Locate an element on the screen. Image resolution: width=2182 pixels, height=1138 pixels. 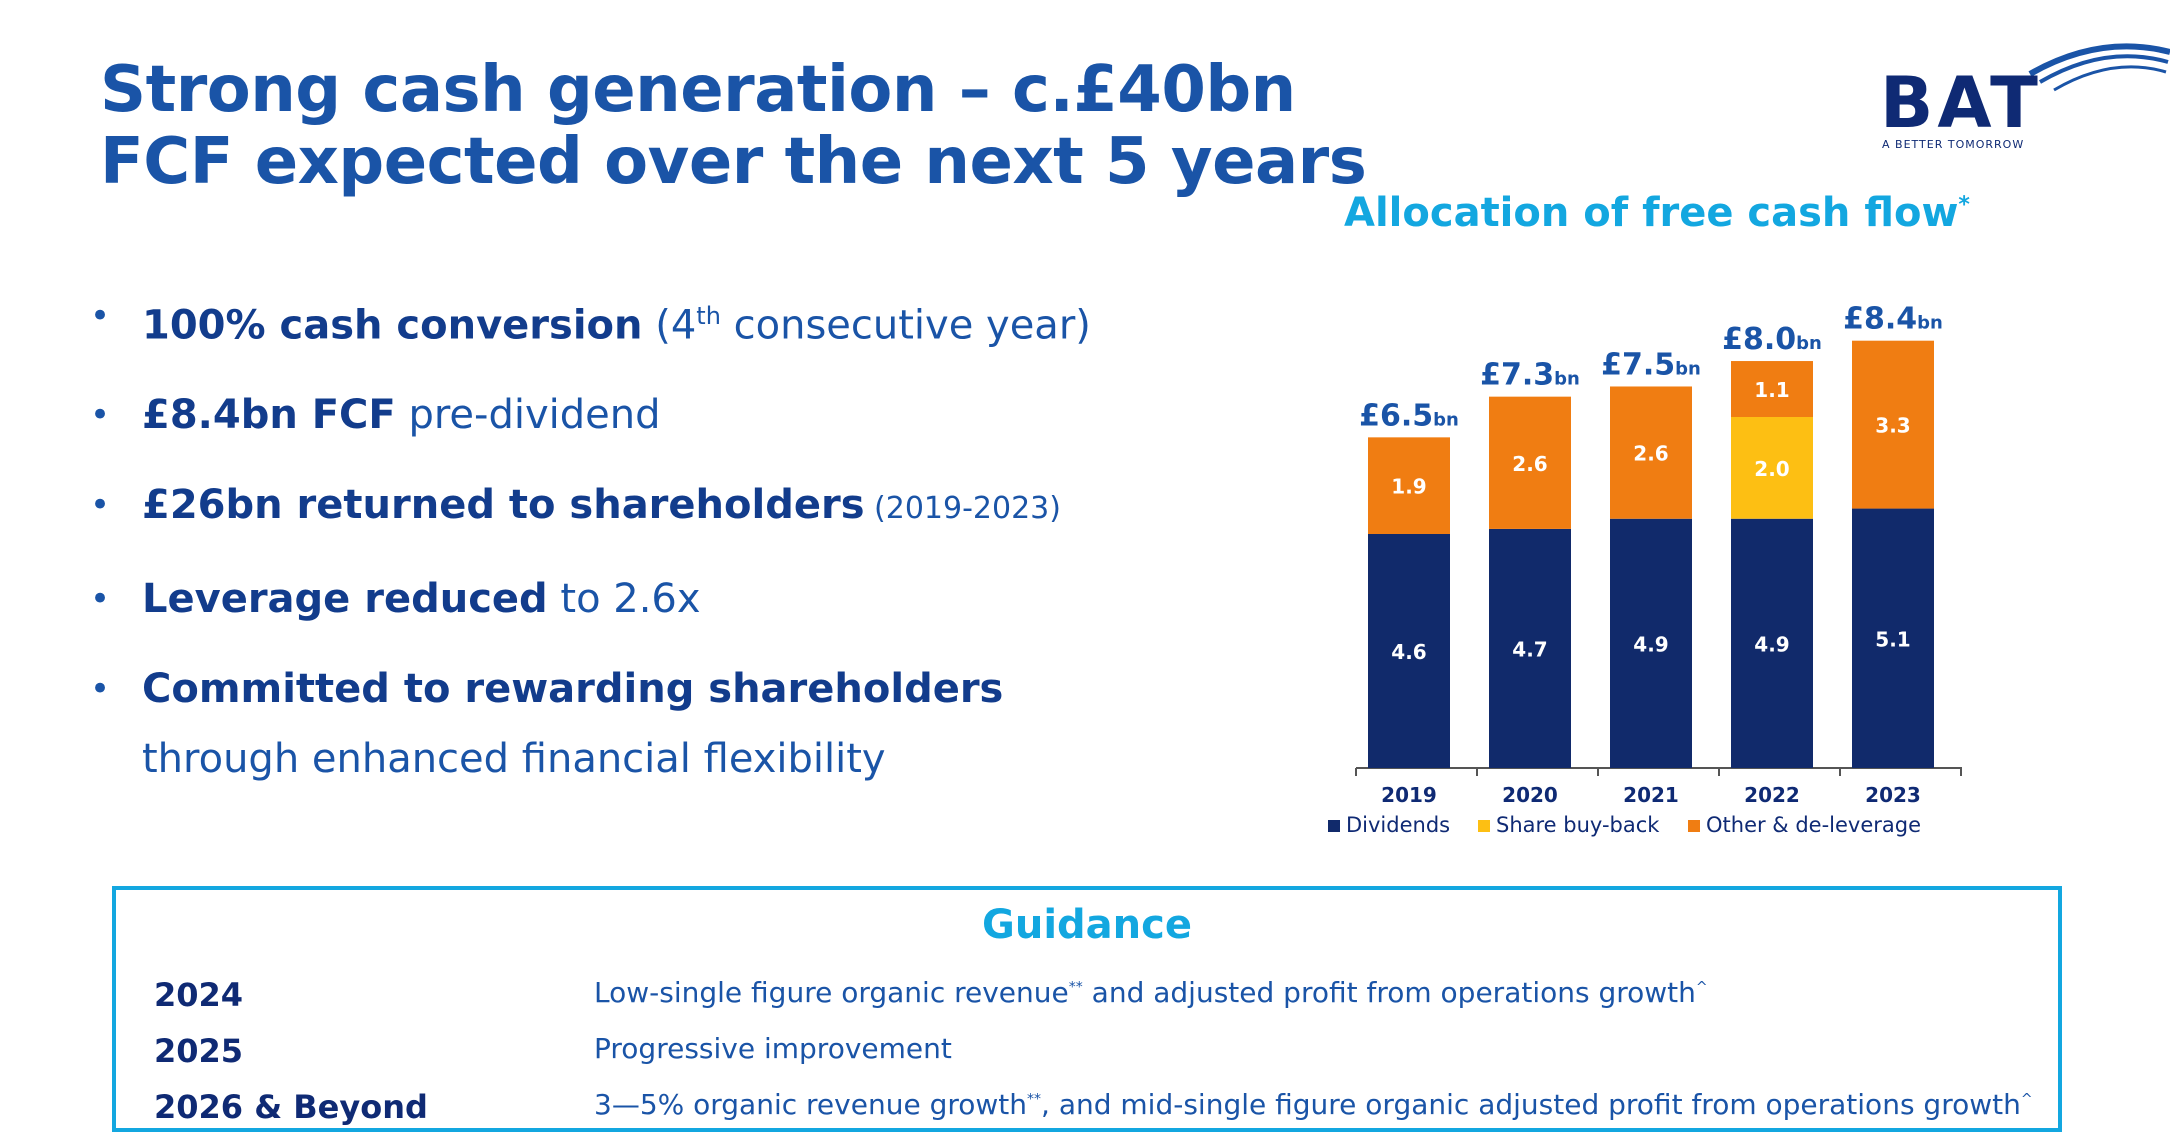
data-label: 3.3 is located at coordinates (1892, 426).